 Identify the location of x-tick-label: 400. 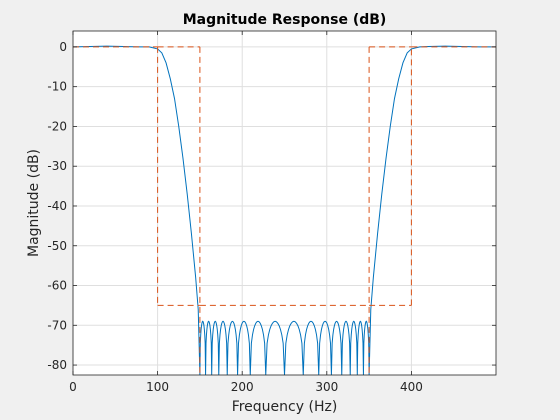
(411, 387).